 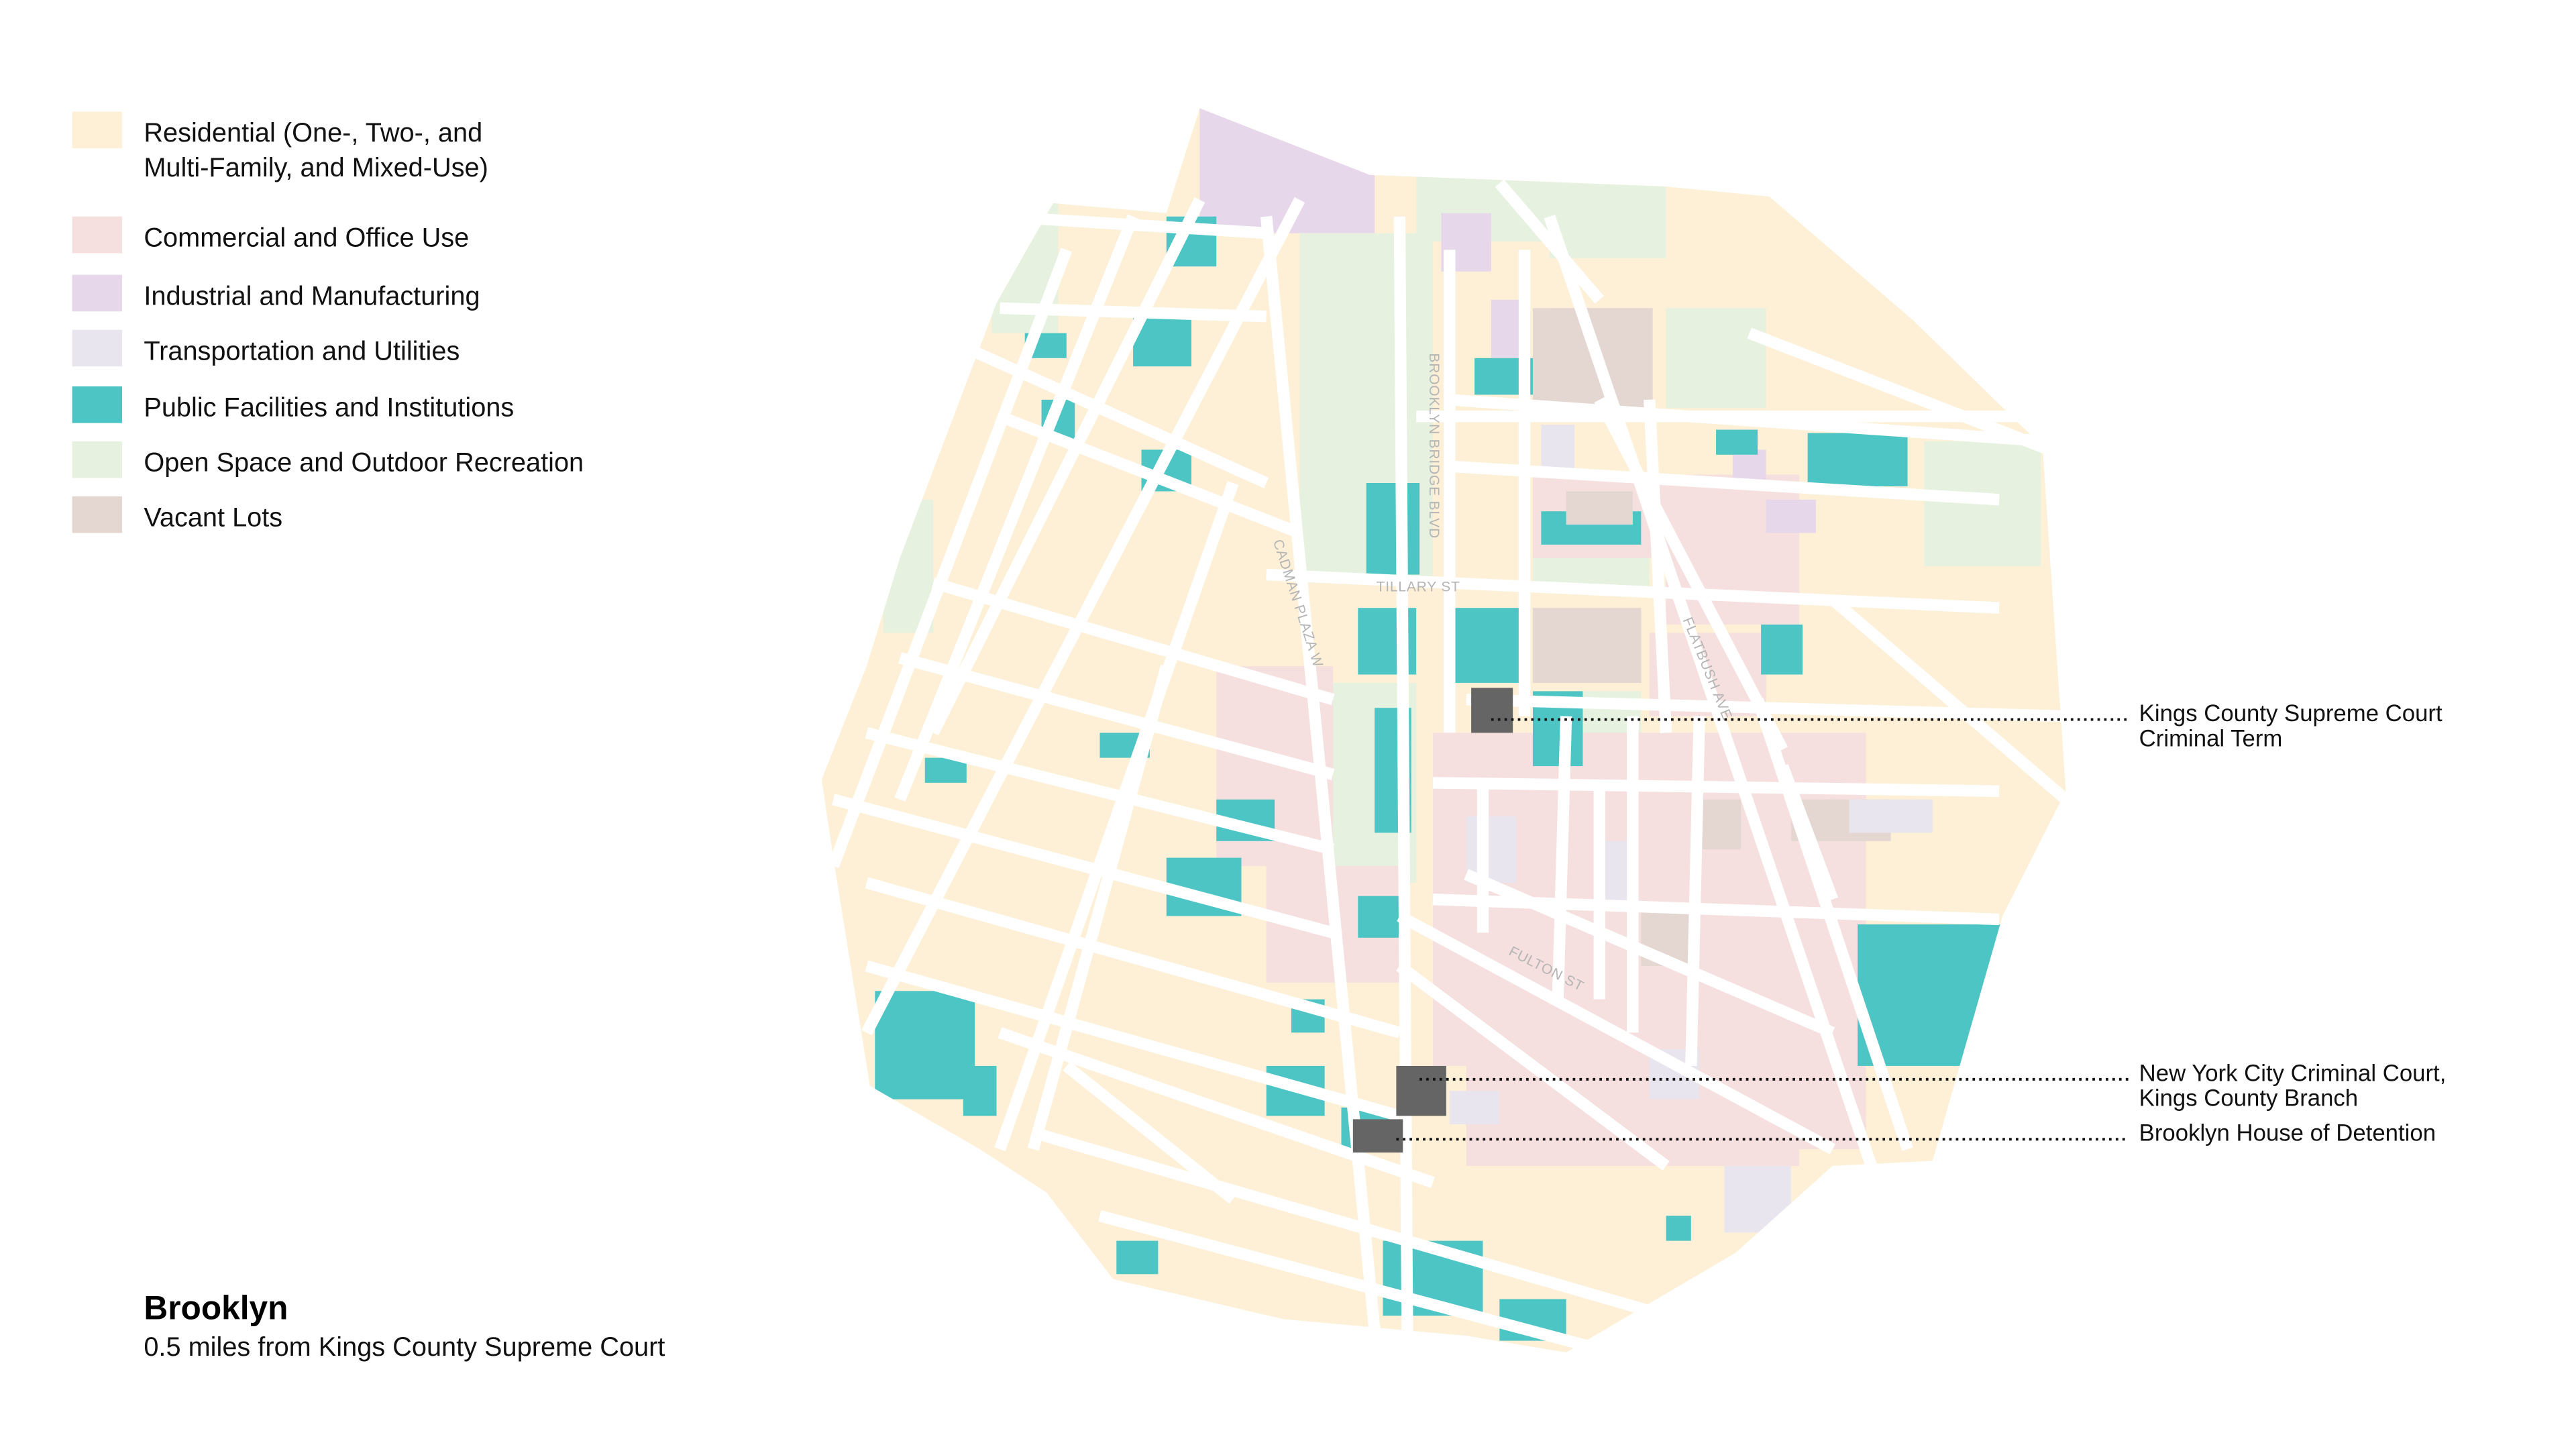 What do you see at coordinates (364, 463) in the screenshot?
I see `legend-label: Open Space and Outdoor Recreation` at bounding box center [364, 463].